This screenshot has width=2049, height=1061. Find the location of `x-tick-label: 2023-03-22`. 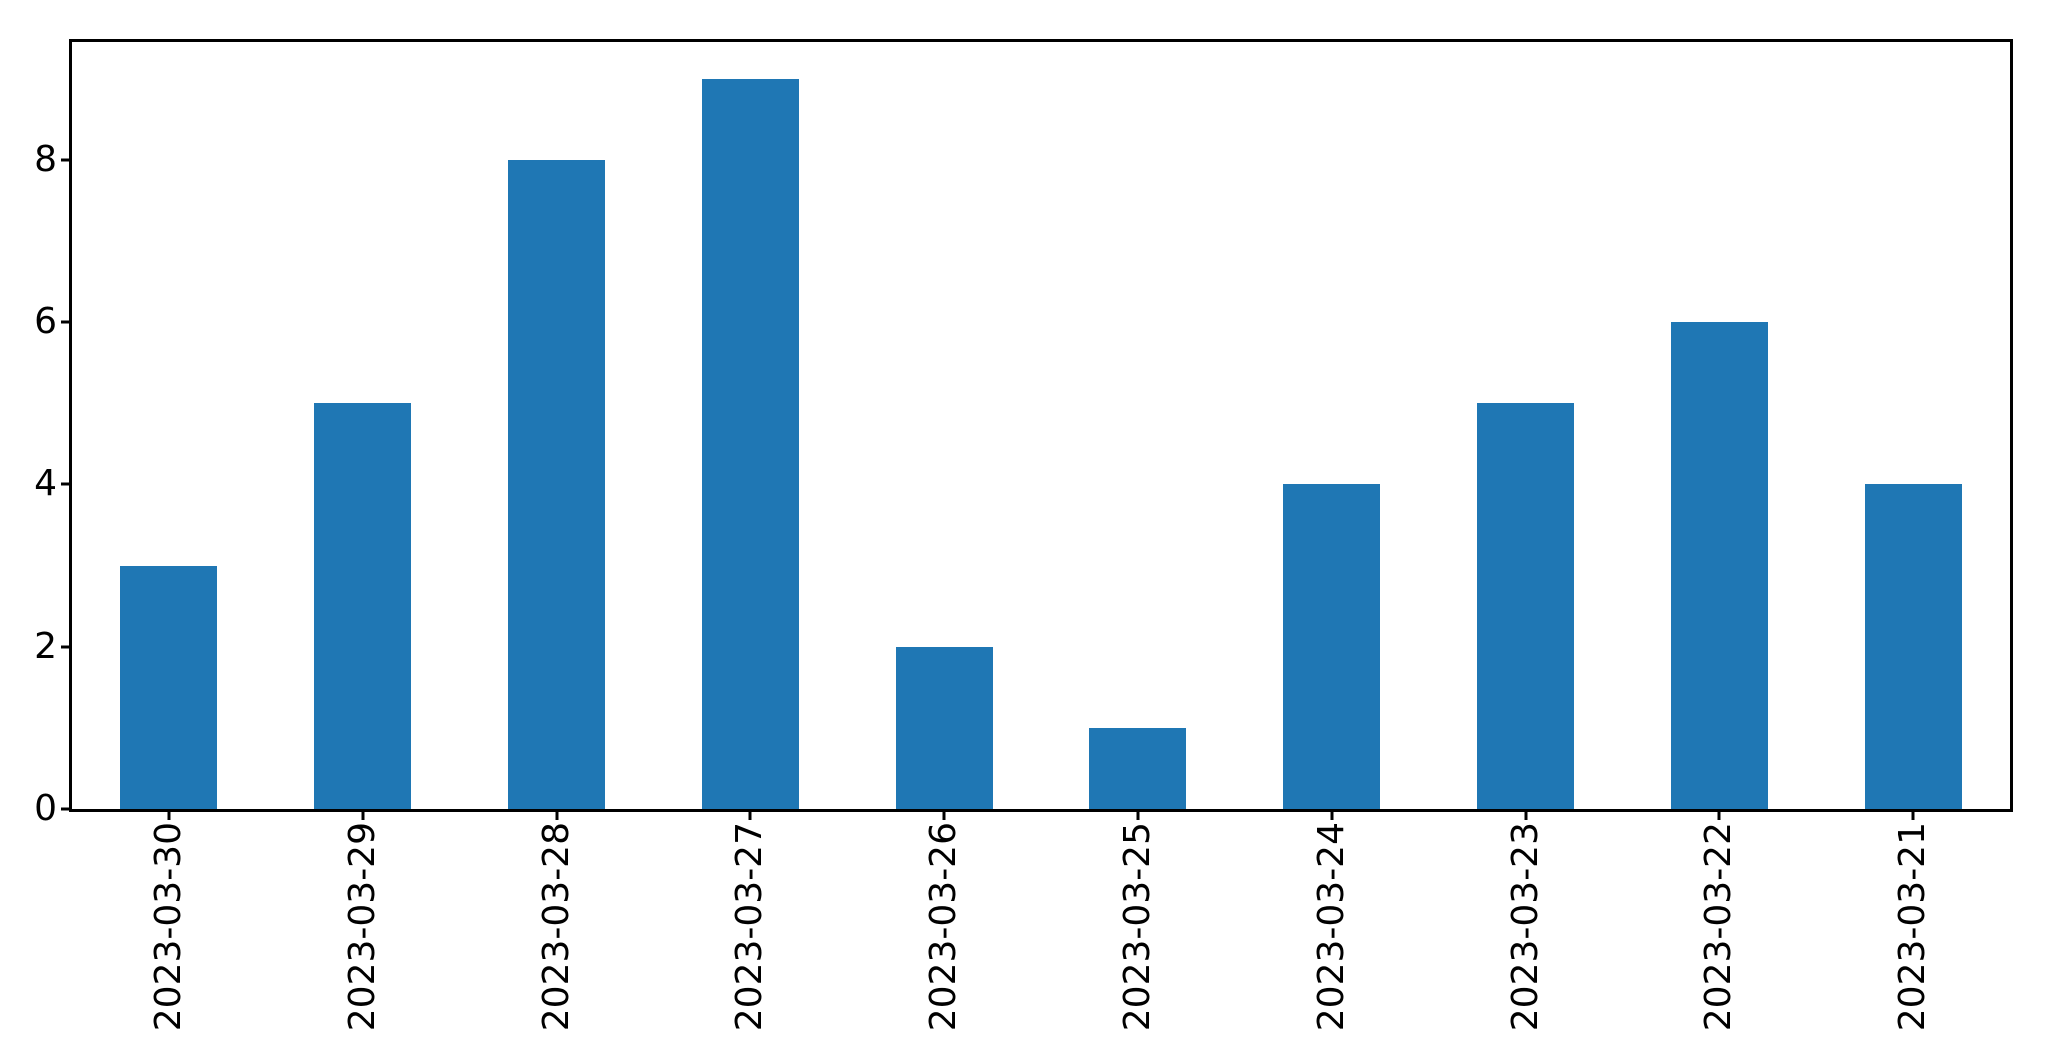

x-tick-label: 2023-03-22 is located at coordinates (1719, 927).